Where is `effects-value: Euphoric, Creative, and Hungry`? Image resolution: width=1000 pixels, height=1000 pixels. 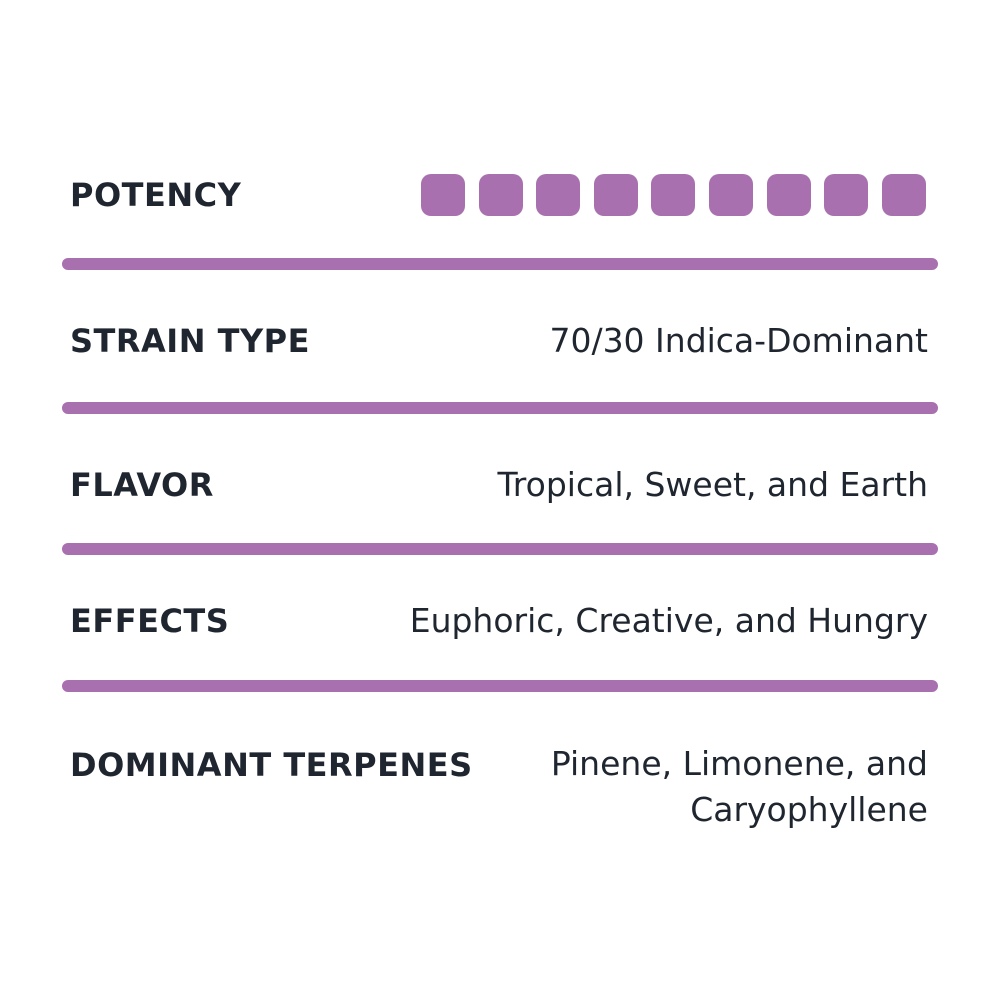 effects-value: Euphoric, Creative, and Hungry is located at coordinates (668, 620).